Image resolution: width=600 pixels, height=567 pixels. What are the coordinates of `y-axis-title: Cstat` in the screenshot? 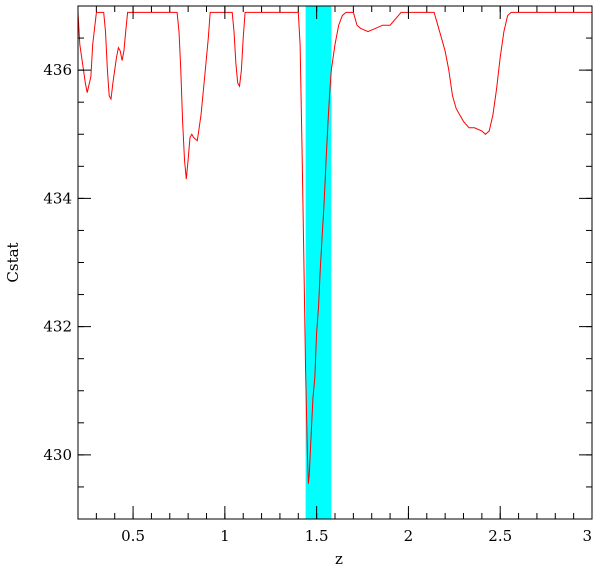 It's located at (13, 262).